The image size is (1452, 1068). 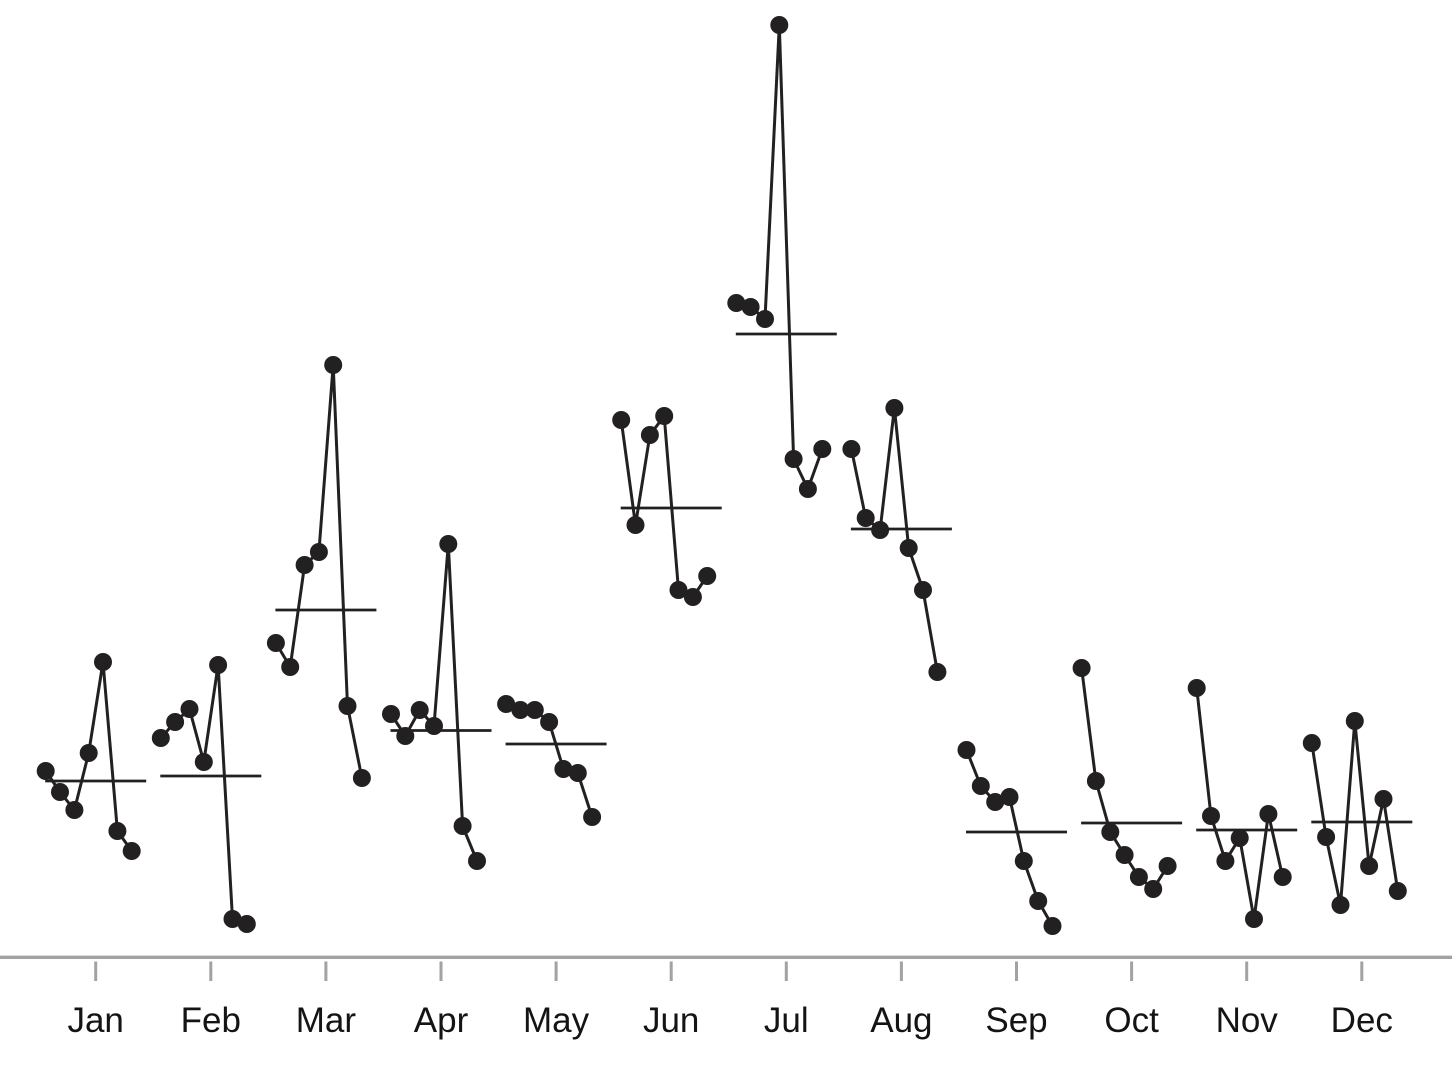 What do you see at coordinates (1247, 1020) in the screenshot?
I see `svg-text: Nov` at bounding box center [1247, 1020].